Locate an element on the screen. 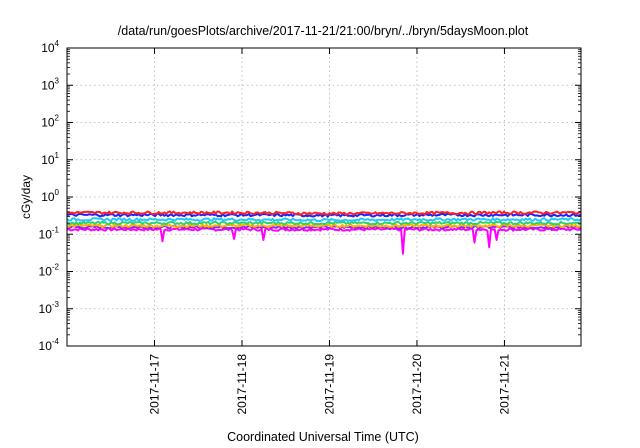 Image resolution: width=640 pixels, height=448 pixels. y-tick-exponent: 4 is located at coordinates (57, 43).